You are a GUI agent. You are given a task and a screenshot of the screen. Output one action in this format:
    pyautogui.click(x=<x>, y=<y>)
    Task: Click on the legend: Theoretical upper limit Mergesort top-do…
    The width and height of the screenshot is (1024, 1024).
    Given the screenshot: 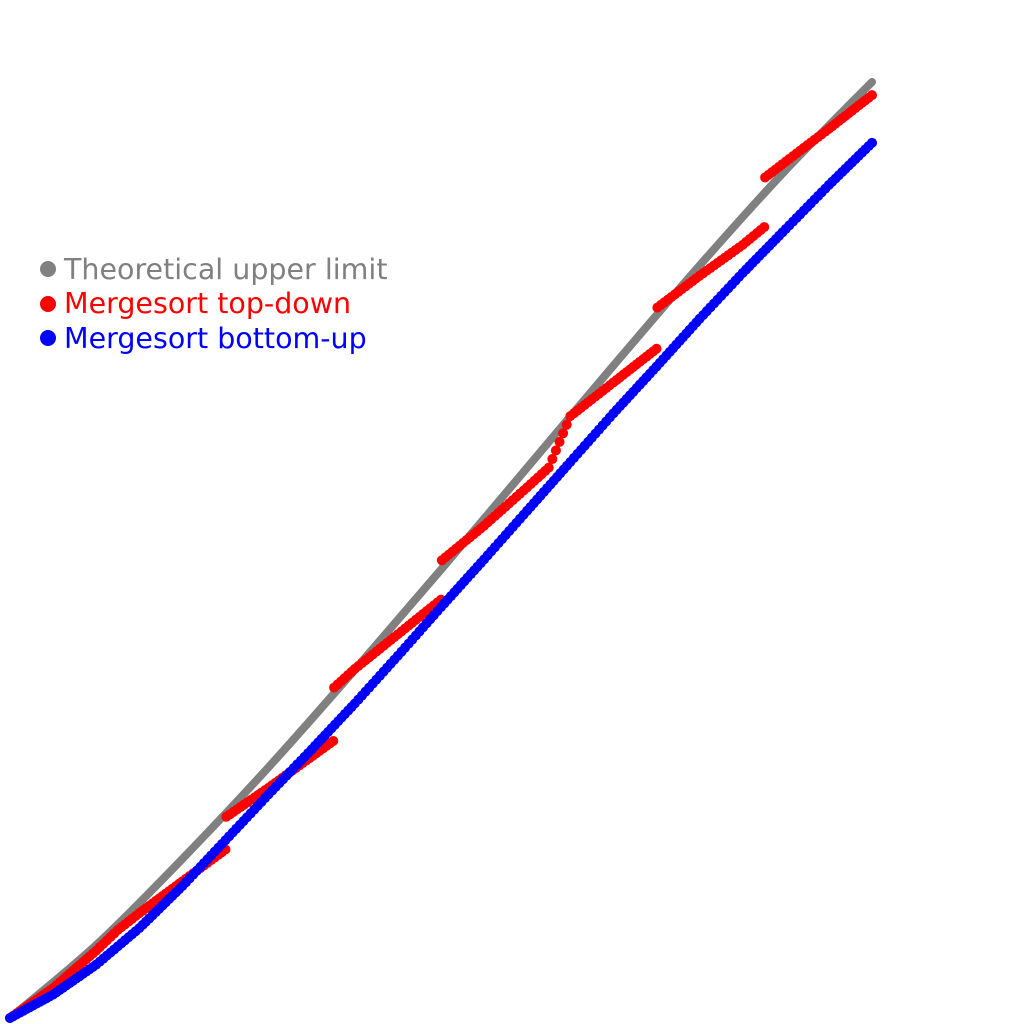 What is the action you would take?
    pyautogui.click(x=214, y=304)
    